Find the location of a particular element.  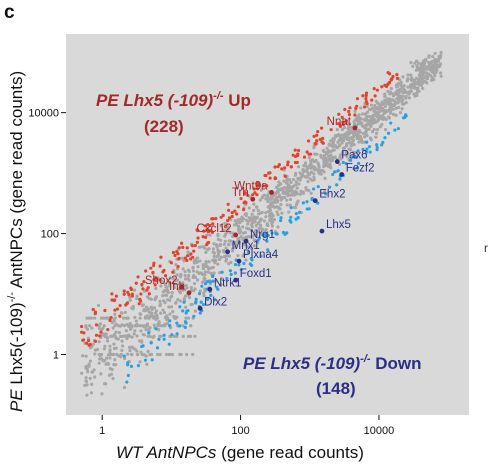

gene-point-fezf2 is located at coordinates (342, 174).